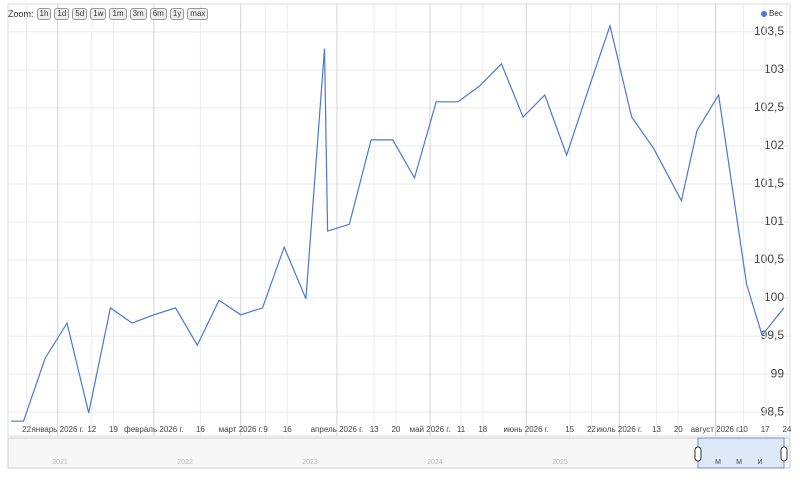  I want to click on zoom-button: max, so click(198, 14).